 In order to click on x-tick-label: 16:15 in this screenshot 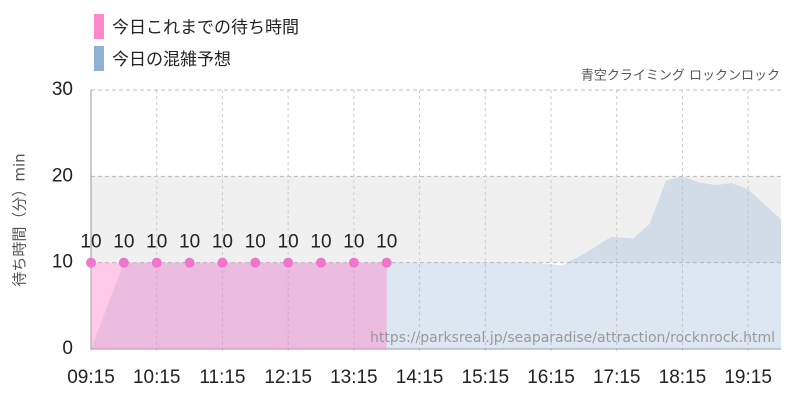, I will do `click(551, 377)`.